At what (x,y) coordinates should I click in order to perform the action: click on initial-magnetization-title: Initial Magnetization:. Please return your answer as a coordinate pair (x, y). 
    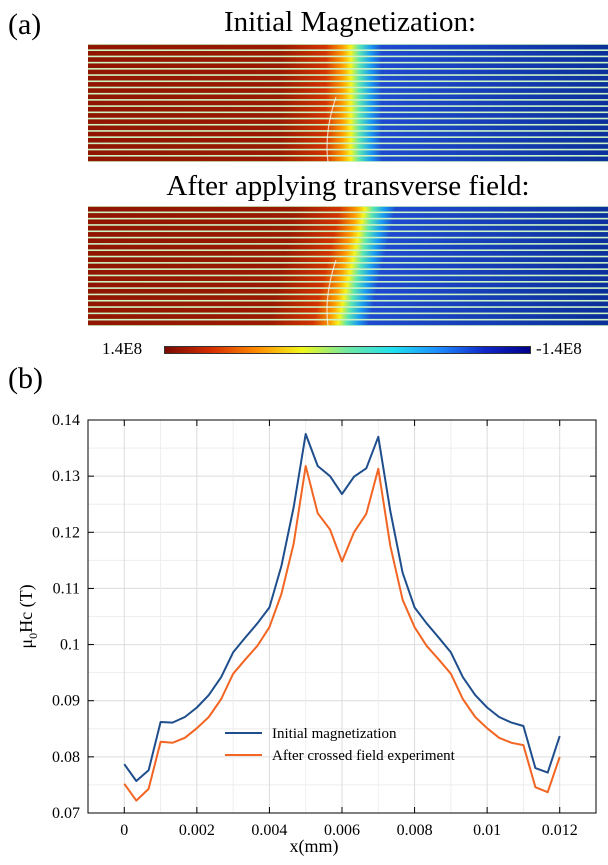
    Looking at the image, I should click on (350, 22).